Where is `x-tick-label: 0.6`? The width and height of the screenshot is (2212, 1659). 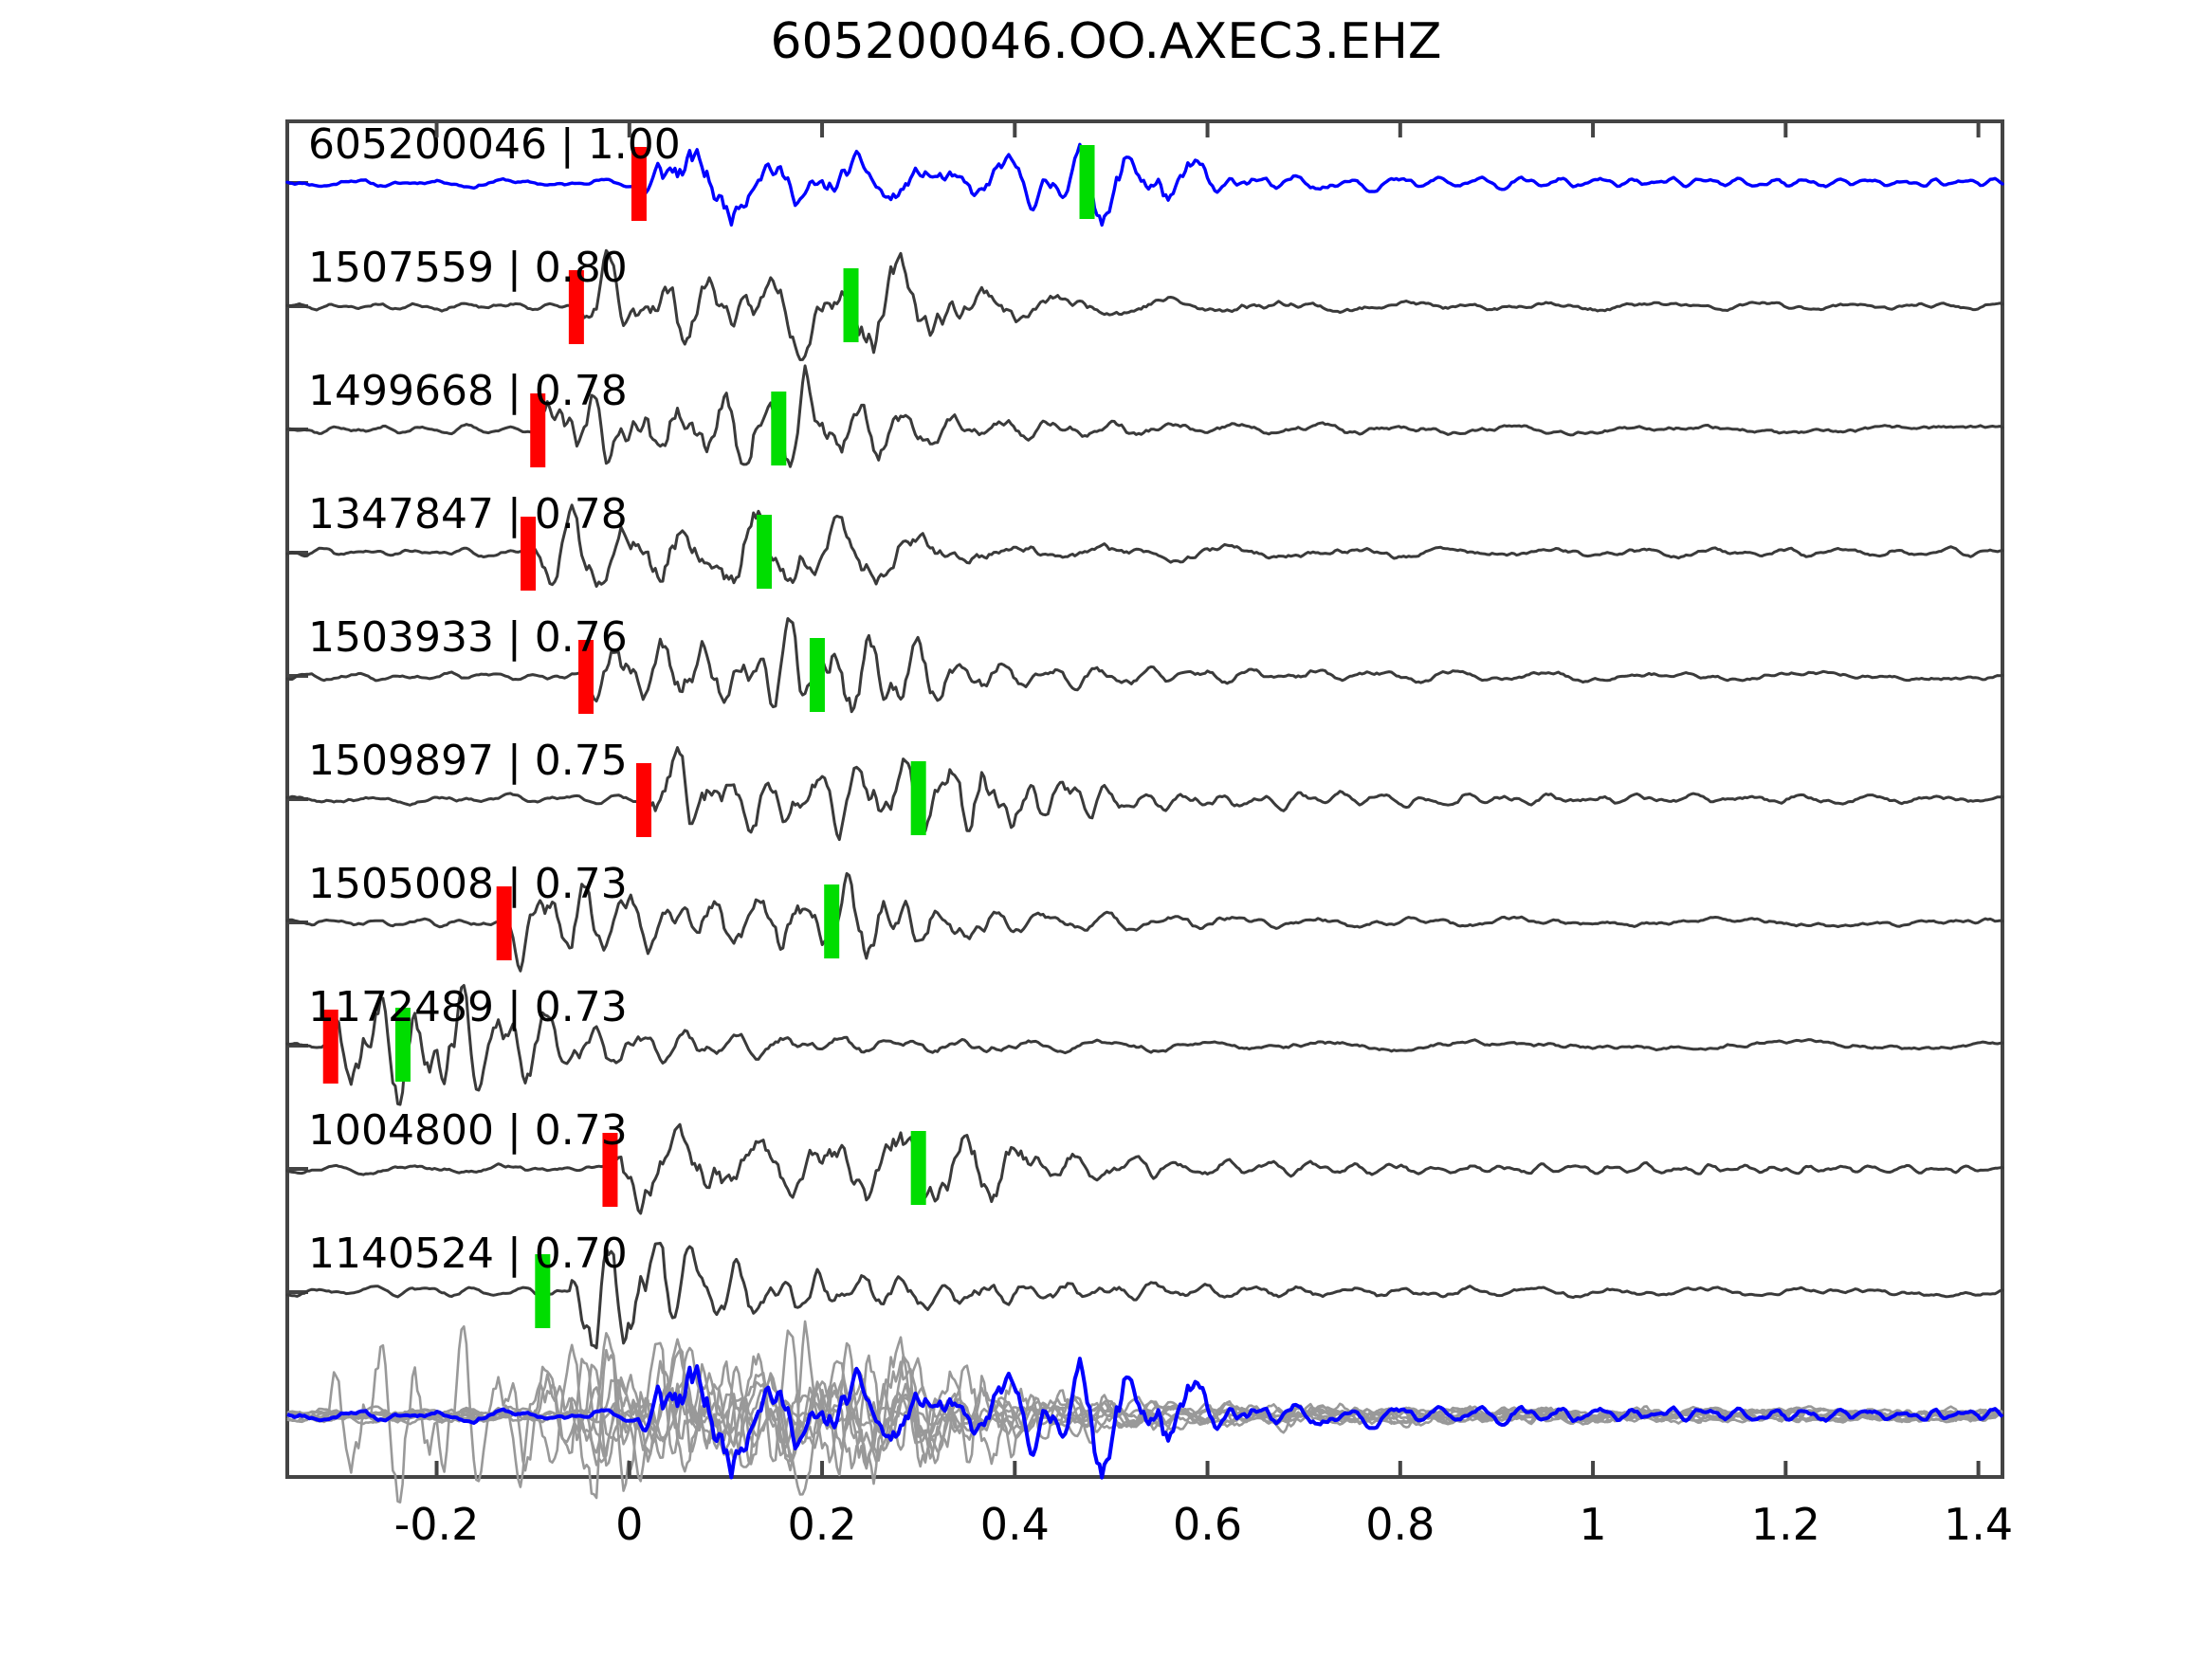
x-tick-label: 0.6 is located at coordinates (1207, 1524).